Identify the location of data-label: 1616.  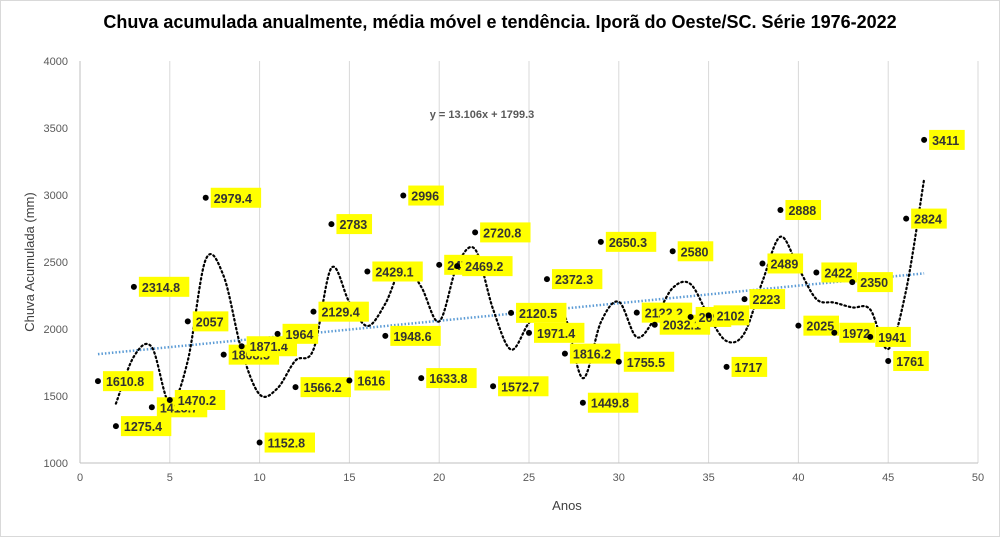
(371, 381).